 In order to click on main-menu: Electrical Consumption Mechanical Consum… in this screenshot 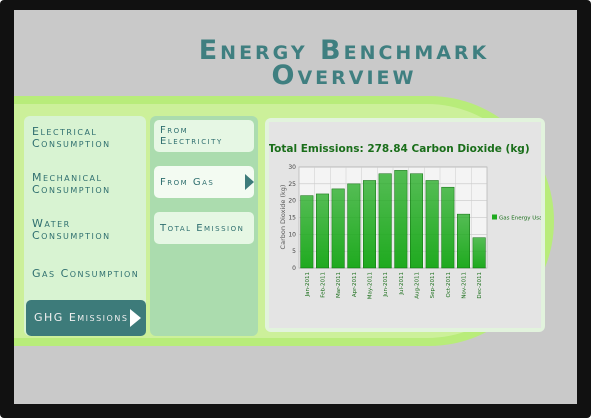, I will do `click(85, 226)`.